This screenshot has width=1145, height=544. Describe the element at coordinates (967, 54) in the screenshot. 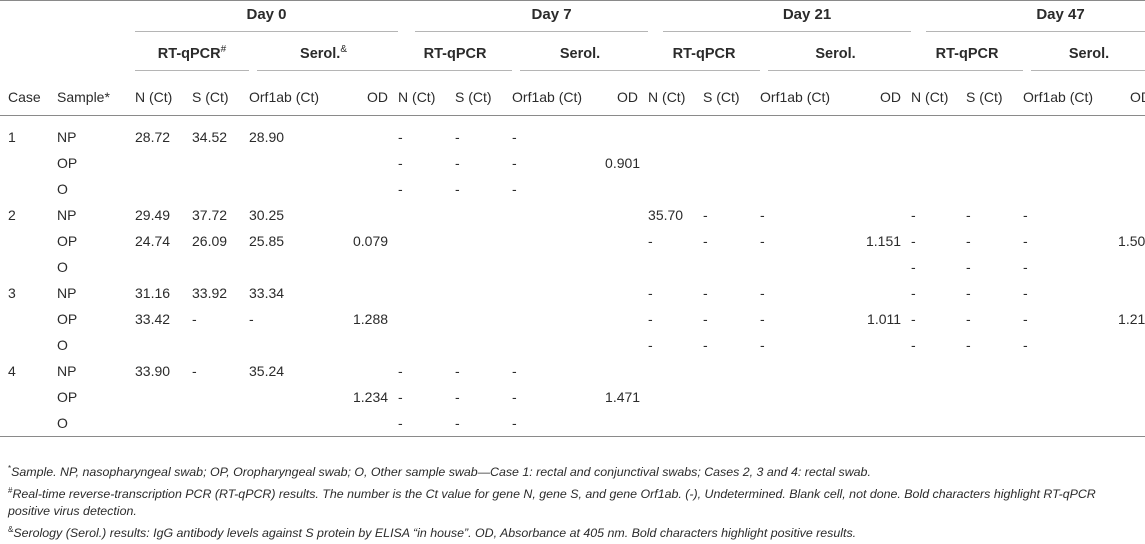

I see `rt-qpcr-header-day47: RT-qPCR` at that location.